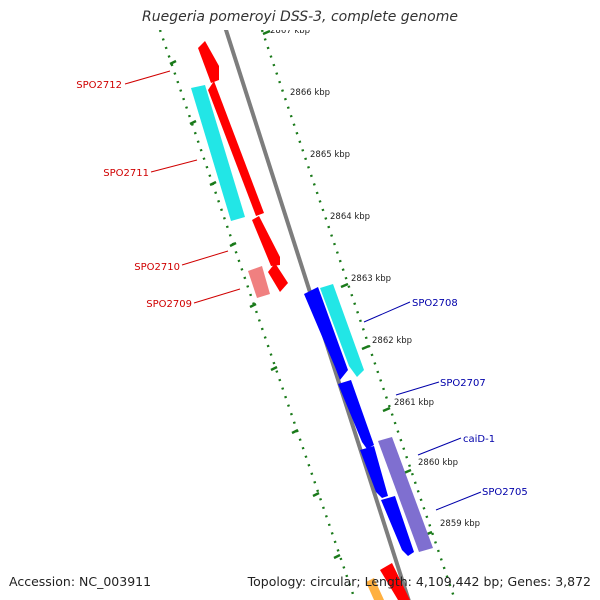 This screenshot has height=600, width=600. Describe the element at coordinates (387, 312) in the screenshot. I see `label-leader-SPO2708` at that location.